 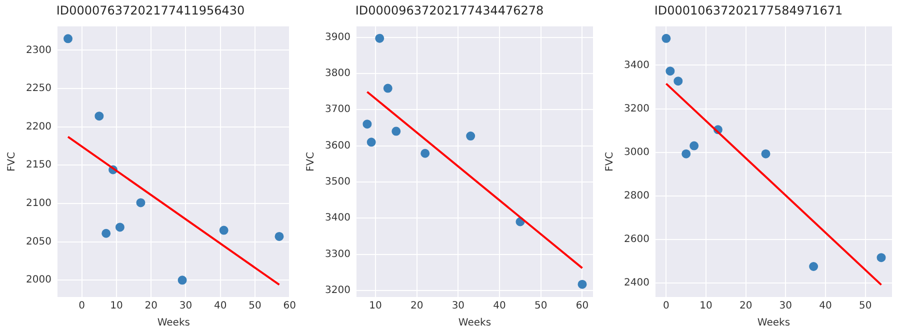 What do you see at coordinates (39, 126) in the screenshot?
I see `y-tick-label: 2200` at bounding box center [39, 126].